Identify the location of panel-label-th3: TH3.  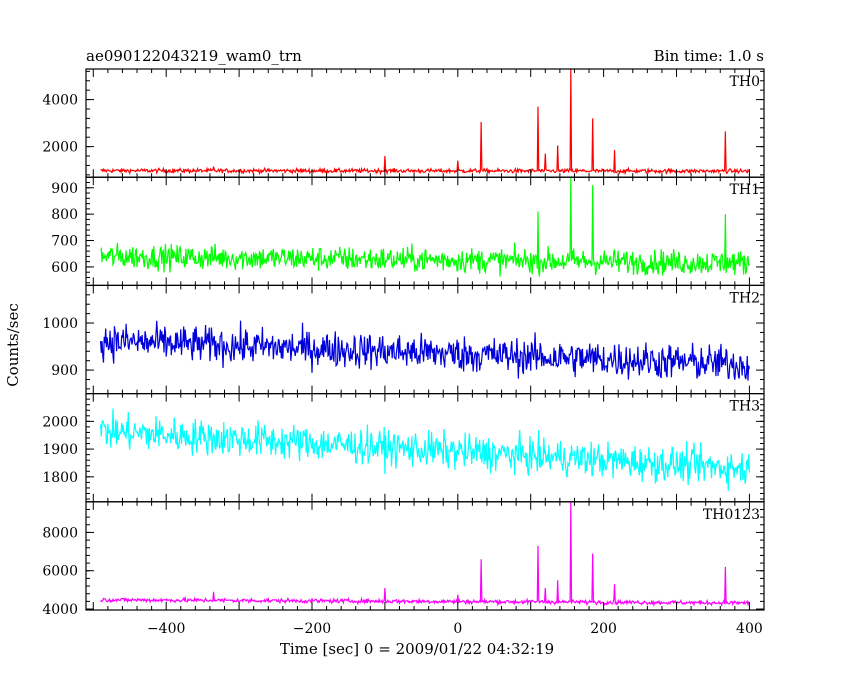
(745, 407).